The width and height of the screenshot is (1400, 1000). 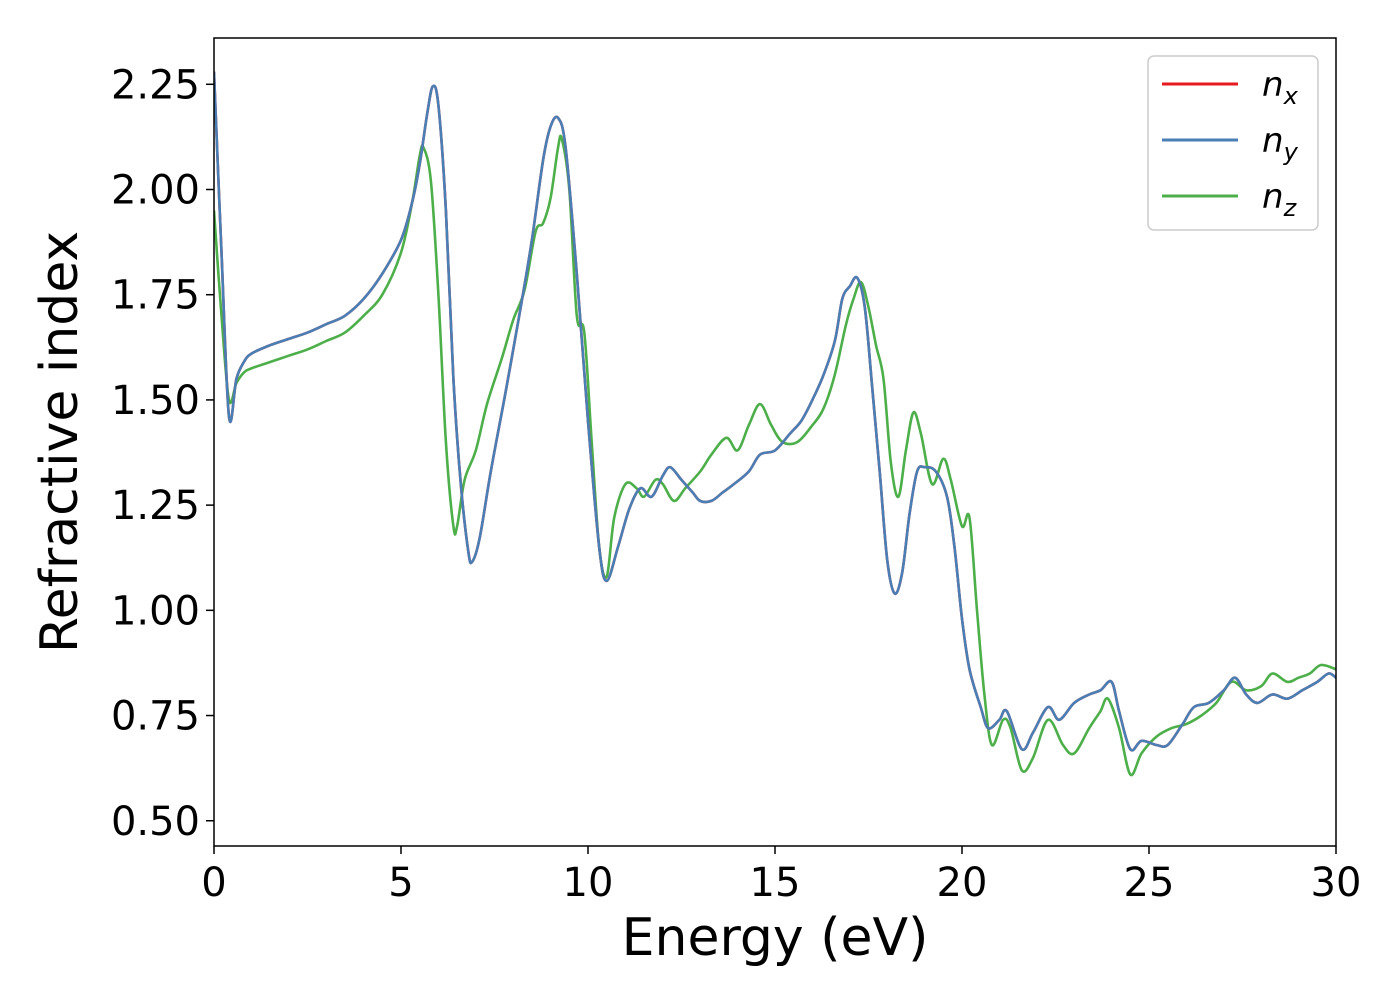 What do you see at coordinates (1280, 143) in the screenshot?
I see `legend-label-n-y: ny` at bounding box center [1280, 143].